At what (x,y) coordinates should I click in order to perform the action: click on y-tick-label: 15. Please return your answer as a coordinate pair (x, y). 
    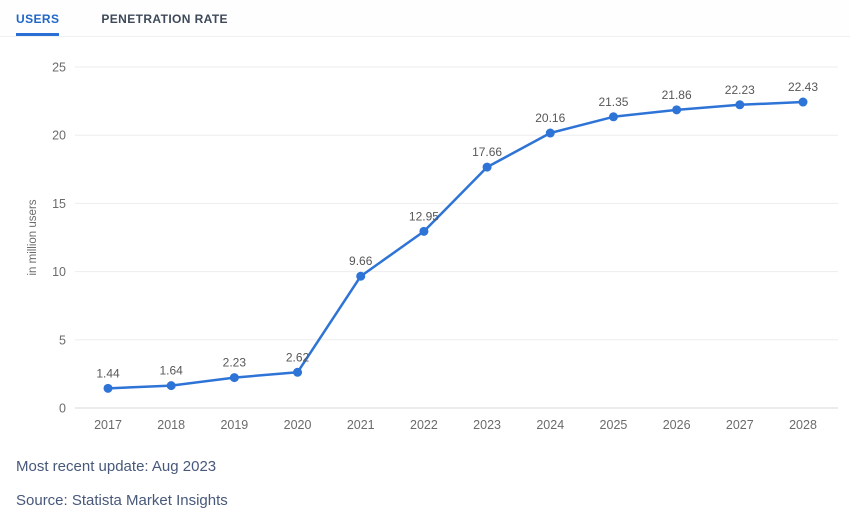
    Looking at the image, I should click on (59, 204).